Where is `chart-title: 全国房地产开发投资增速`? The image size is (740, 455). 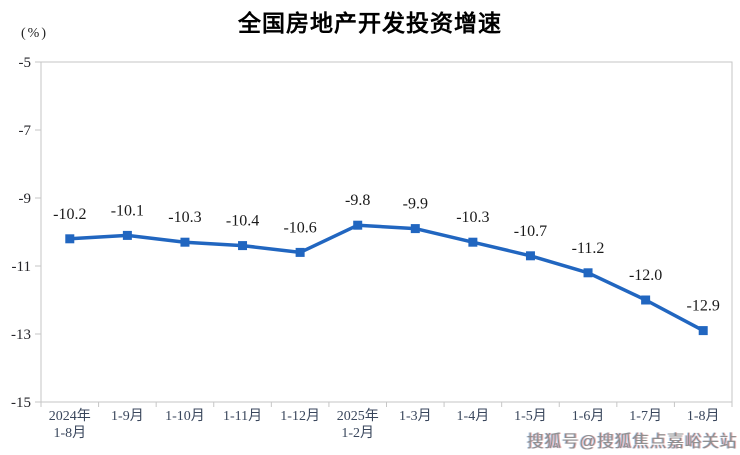
chart-title: 全国房地产开发投资增速 is located at coordinates (370, 23).